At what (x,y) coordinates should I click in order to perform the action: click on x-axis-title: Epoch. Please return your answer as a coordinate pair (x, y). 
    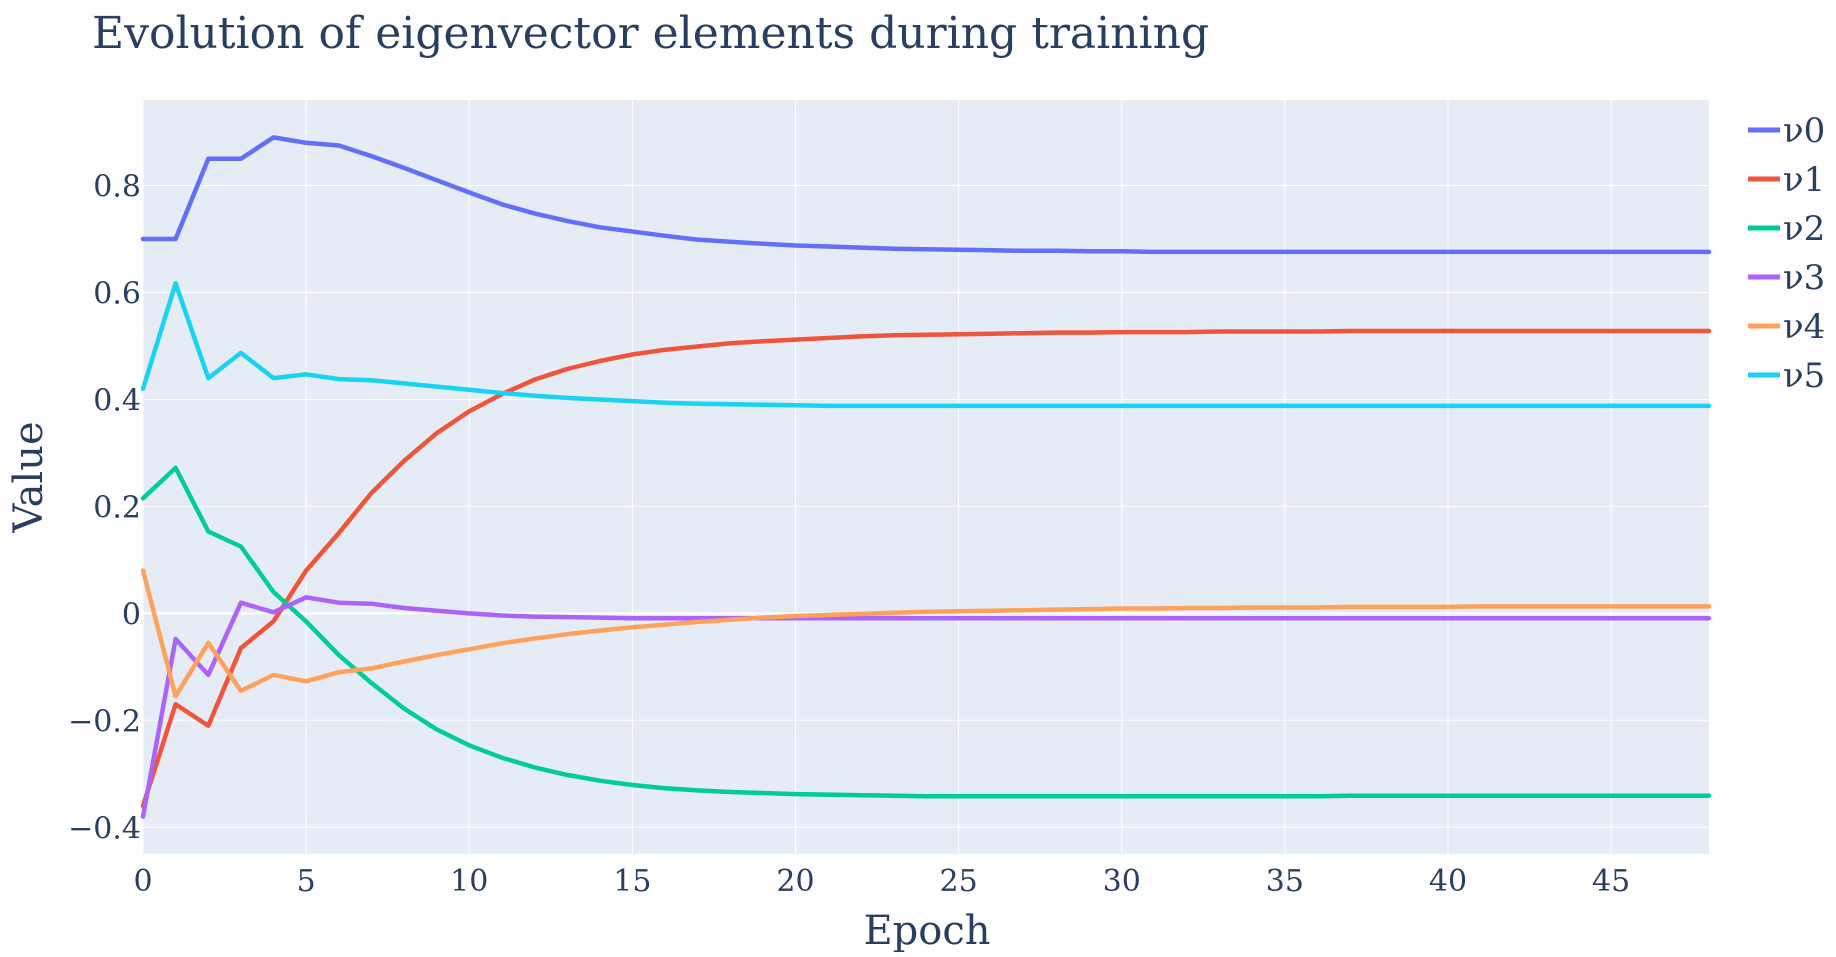
    Looking at the image, I should click on (926, 930).